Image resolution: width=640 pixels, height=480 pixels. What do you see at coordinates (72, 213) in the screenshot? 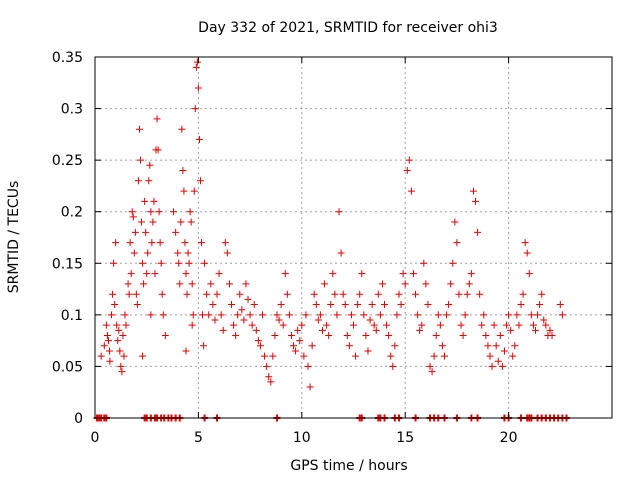
I see `y-tick-label: 0.2` at bounding box center [72, 213].